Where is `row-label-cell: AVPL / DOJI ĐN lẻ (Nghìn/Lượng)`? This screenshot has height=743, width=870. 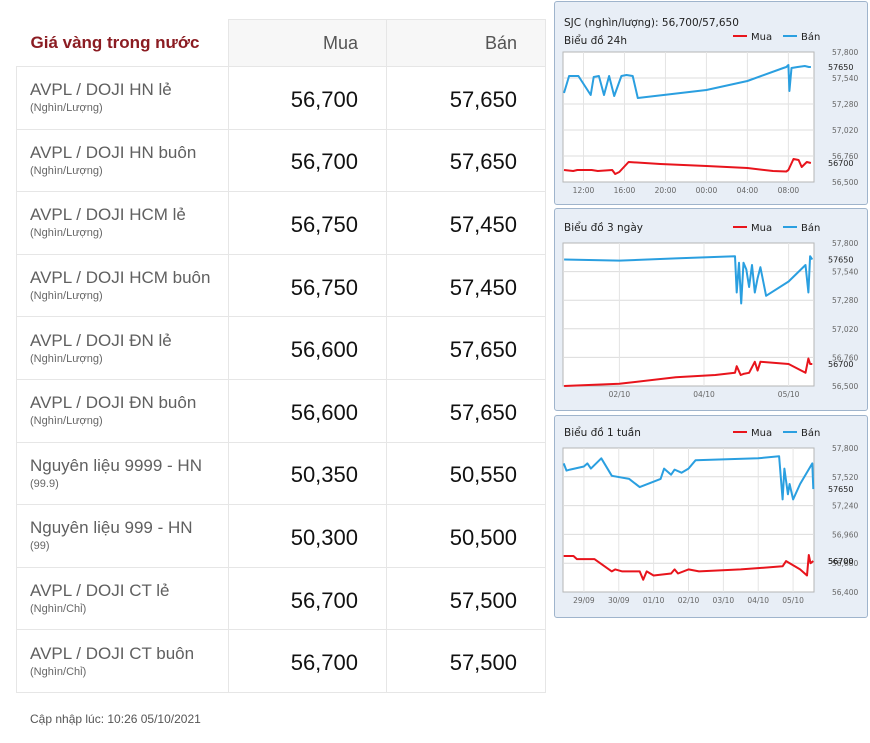
row-label-cell: AVPL / DOJI ĐN lẻ (Nghìn/Lượng) is located at coordinates (122, 348).